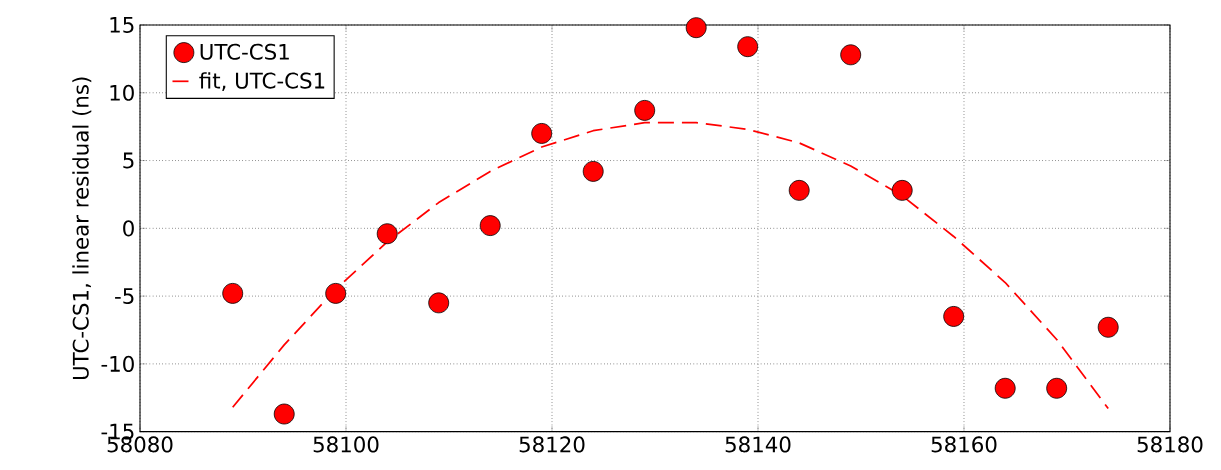  What do you see at coordinates (262, 81) in the screenshot?
I see `legend-label: fit, UTC-CS1` at bounding box center [262, 81].